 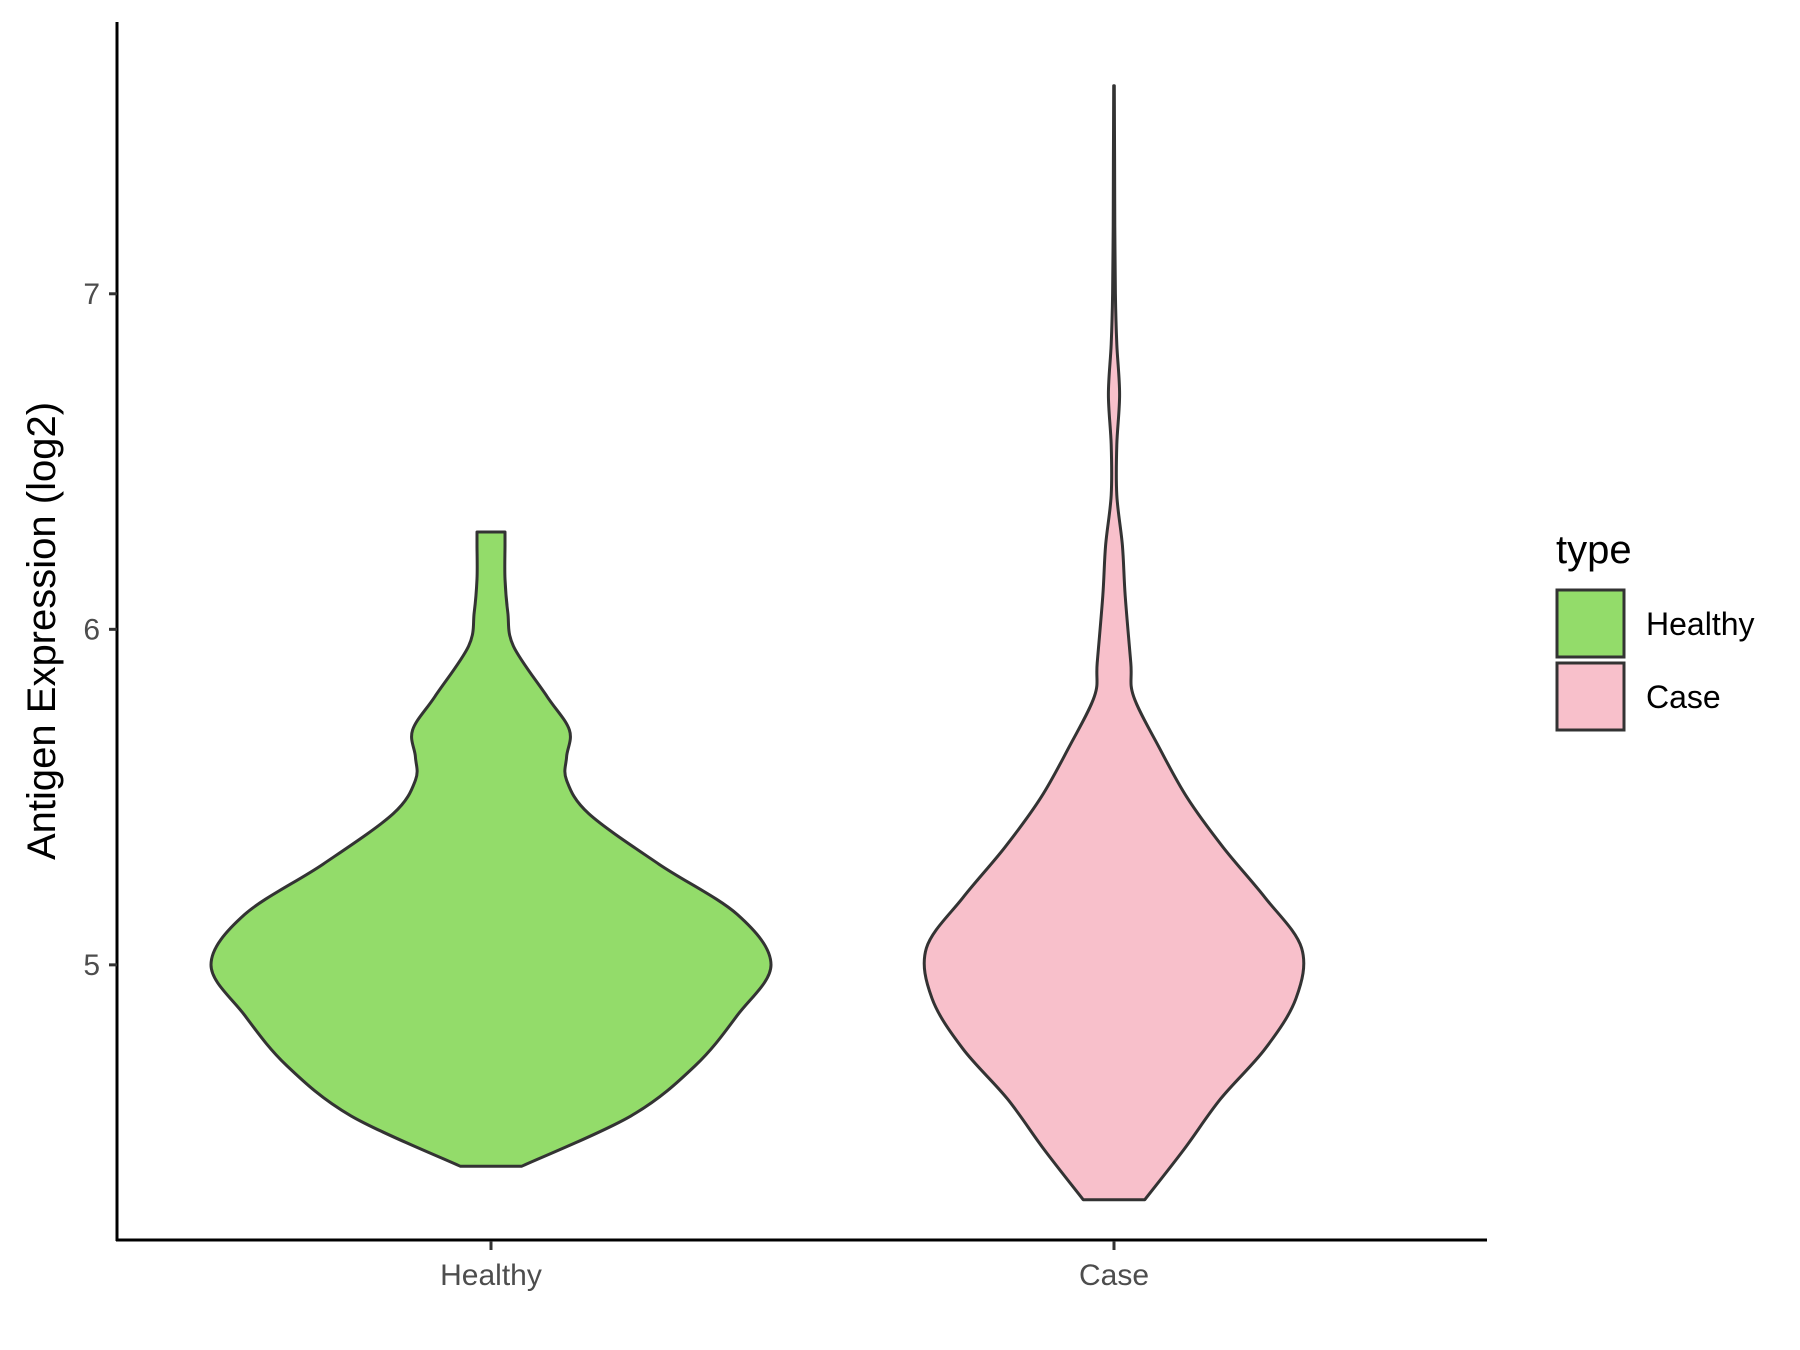 What do you see at coordinates (42, 631) in the screenshot?
I see `y-axis-title: Antigen Expression (log2)` at bounding box center [42, 631].